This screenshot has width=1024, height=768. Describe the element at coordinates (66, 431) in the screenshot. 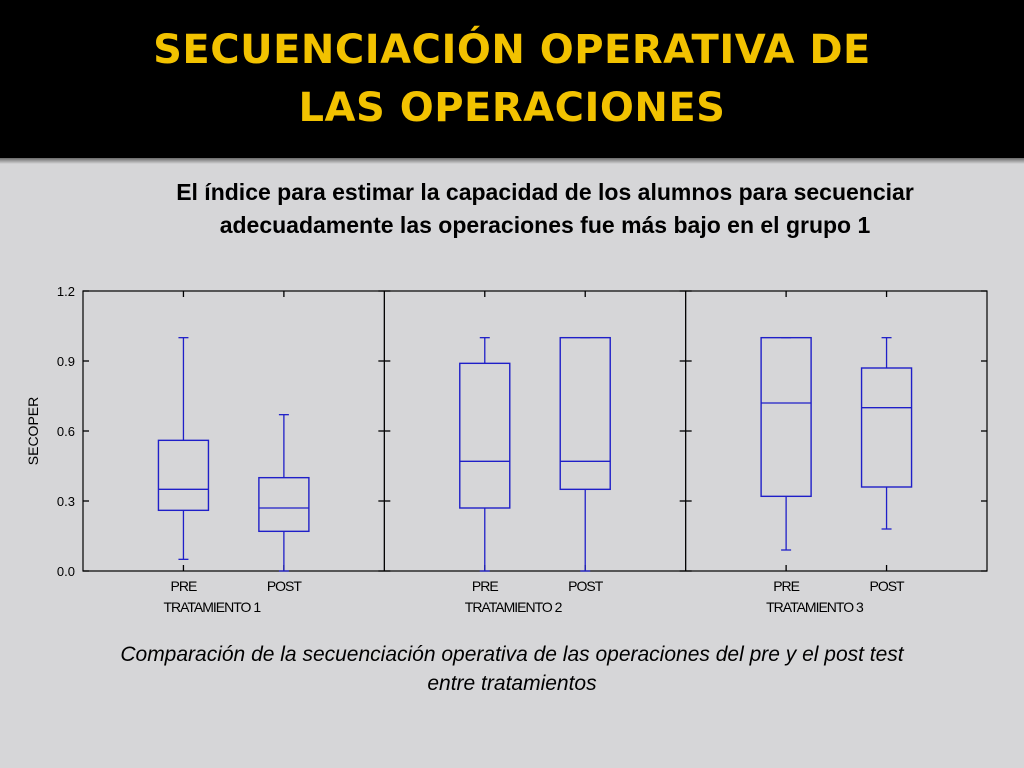

I see `y-tick-label: 0.6` at that location.